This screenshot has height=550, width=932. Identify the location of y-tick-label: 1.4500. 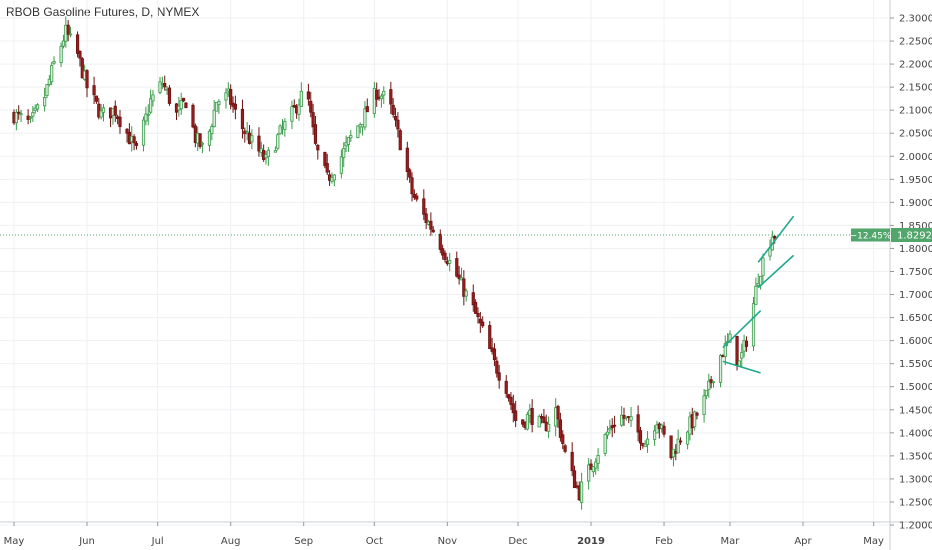
(915, 410).